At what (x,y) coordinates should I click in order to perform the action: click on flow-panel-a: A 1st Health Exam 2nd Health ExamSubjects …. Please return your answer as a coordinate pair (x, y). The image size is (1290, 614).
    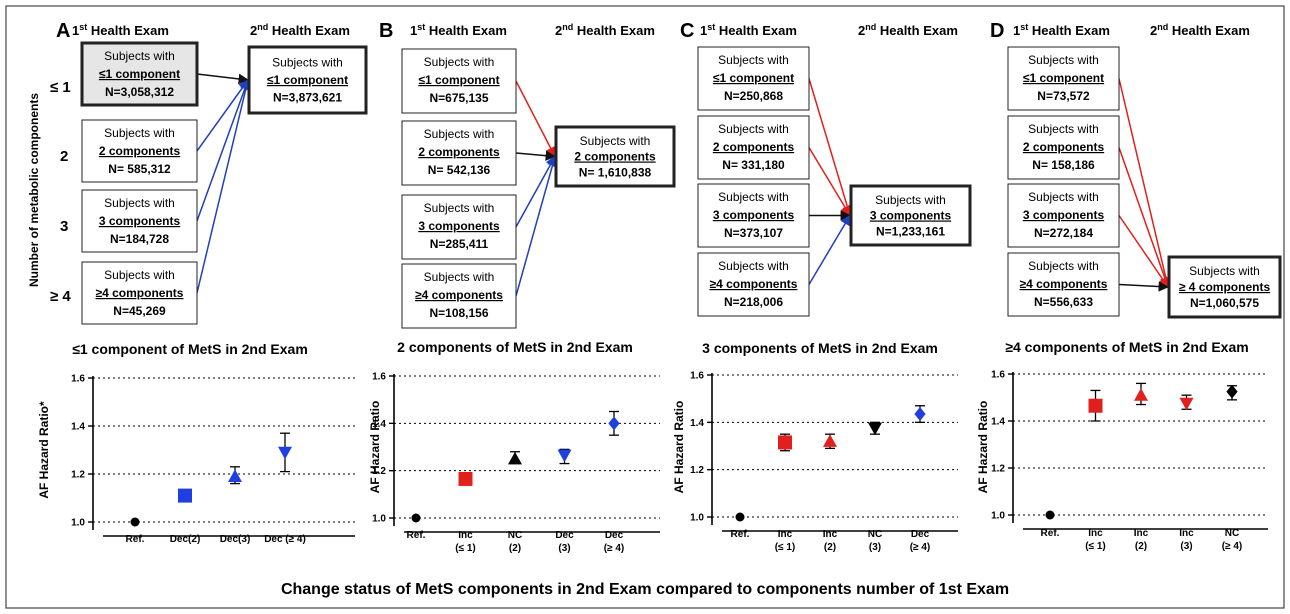
    Looking at the image, I should click on (212, 172).